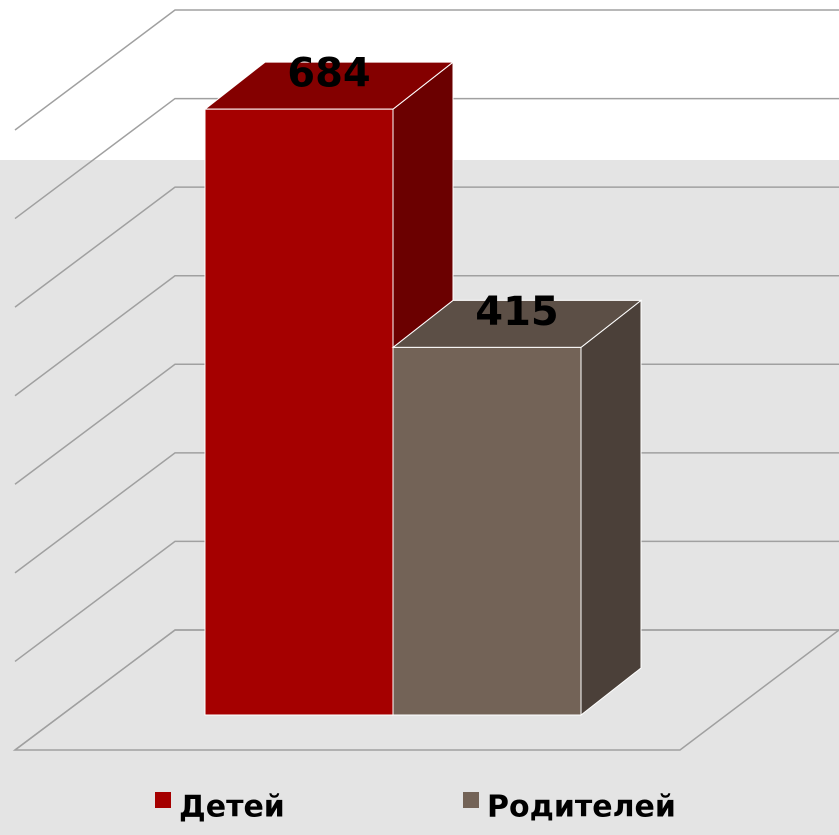 Image resolution: width=839 pixels, height=835 pixels. What do you see at coordinates (611, 508) in the screenshot?
I see `bar-side` at bounding box center [611, 508].